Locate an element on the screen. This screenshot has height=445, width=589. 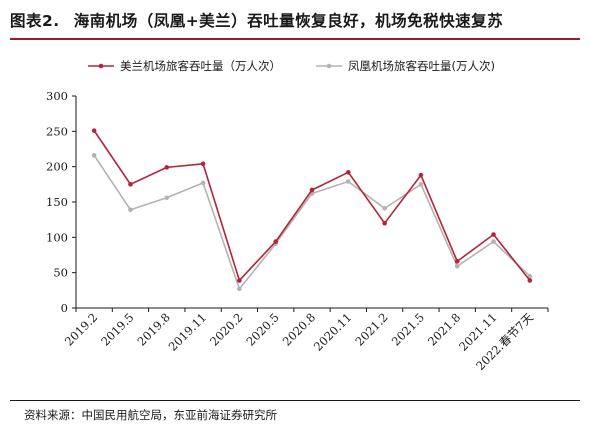
x-tick-label: 2020.5 is located at coordinates (262, 329).